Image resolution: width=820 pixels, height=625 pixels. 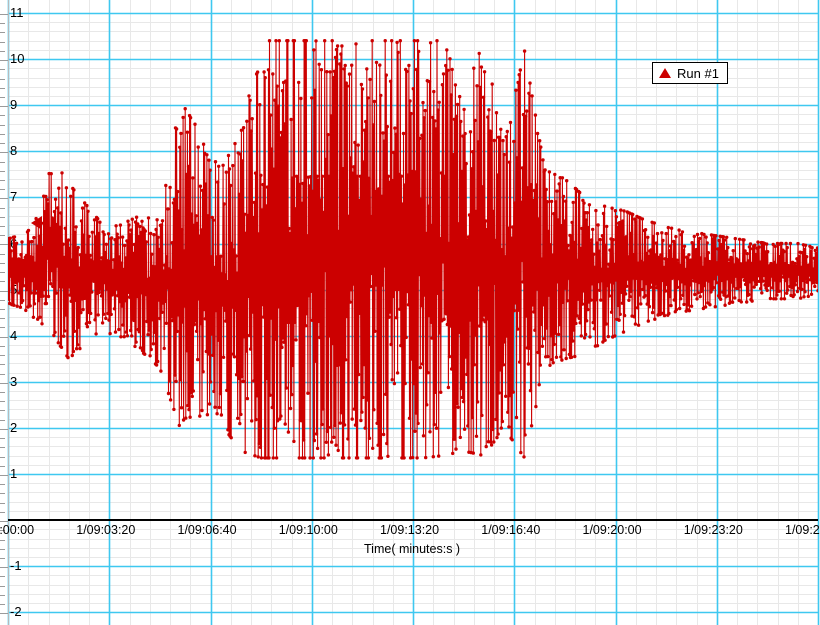 What do you see at coordinates (8, 312) in the screenshot?
I see `y-axis-line` at bounding box center [8, 312].